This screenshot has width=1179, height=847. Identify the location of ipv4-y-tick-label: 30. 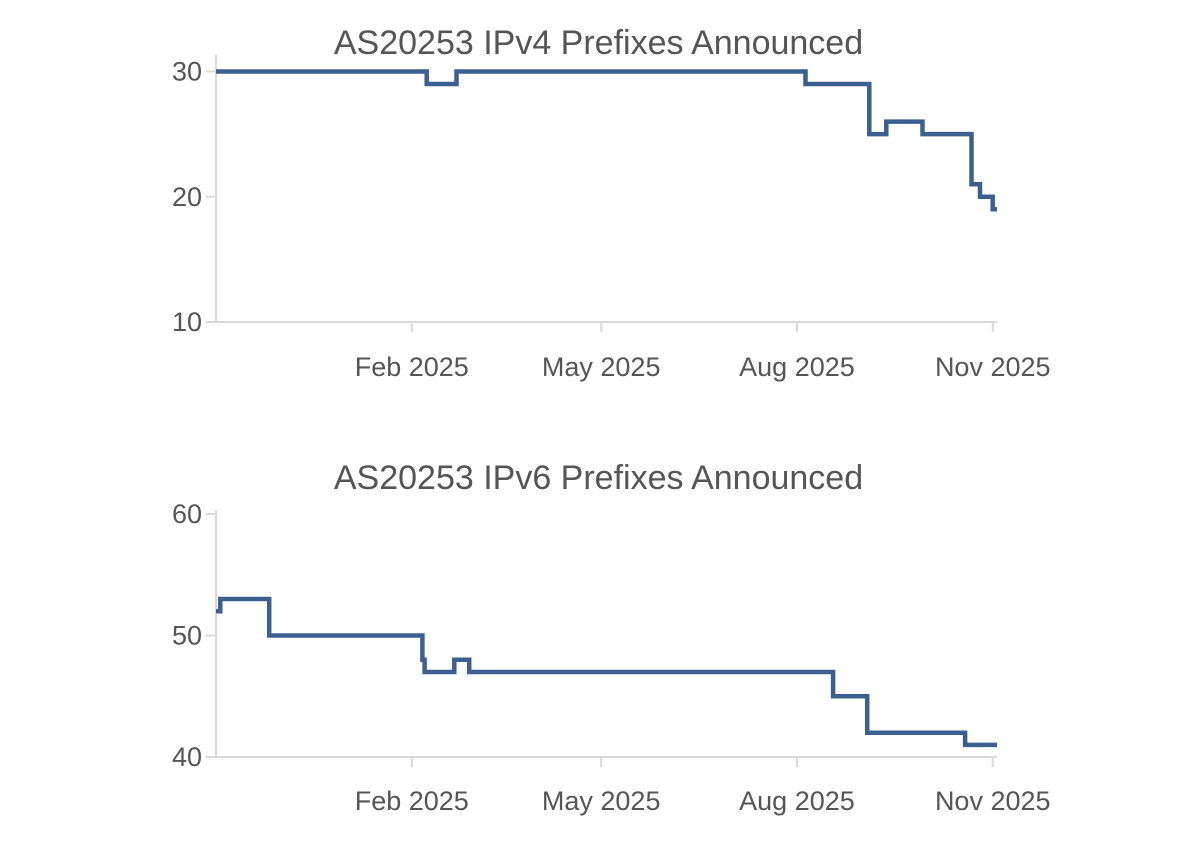
(187, 72).